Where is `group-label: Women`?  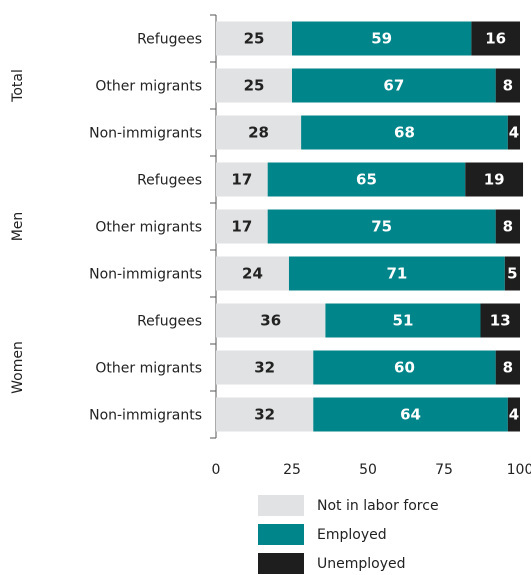
group-label: Women is located at coordinates (18, 367).